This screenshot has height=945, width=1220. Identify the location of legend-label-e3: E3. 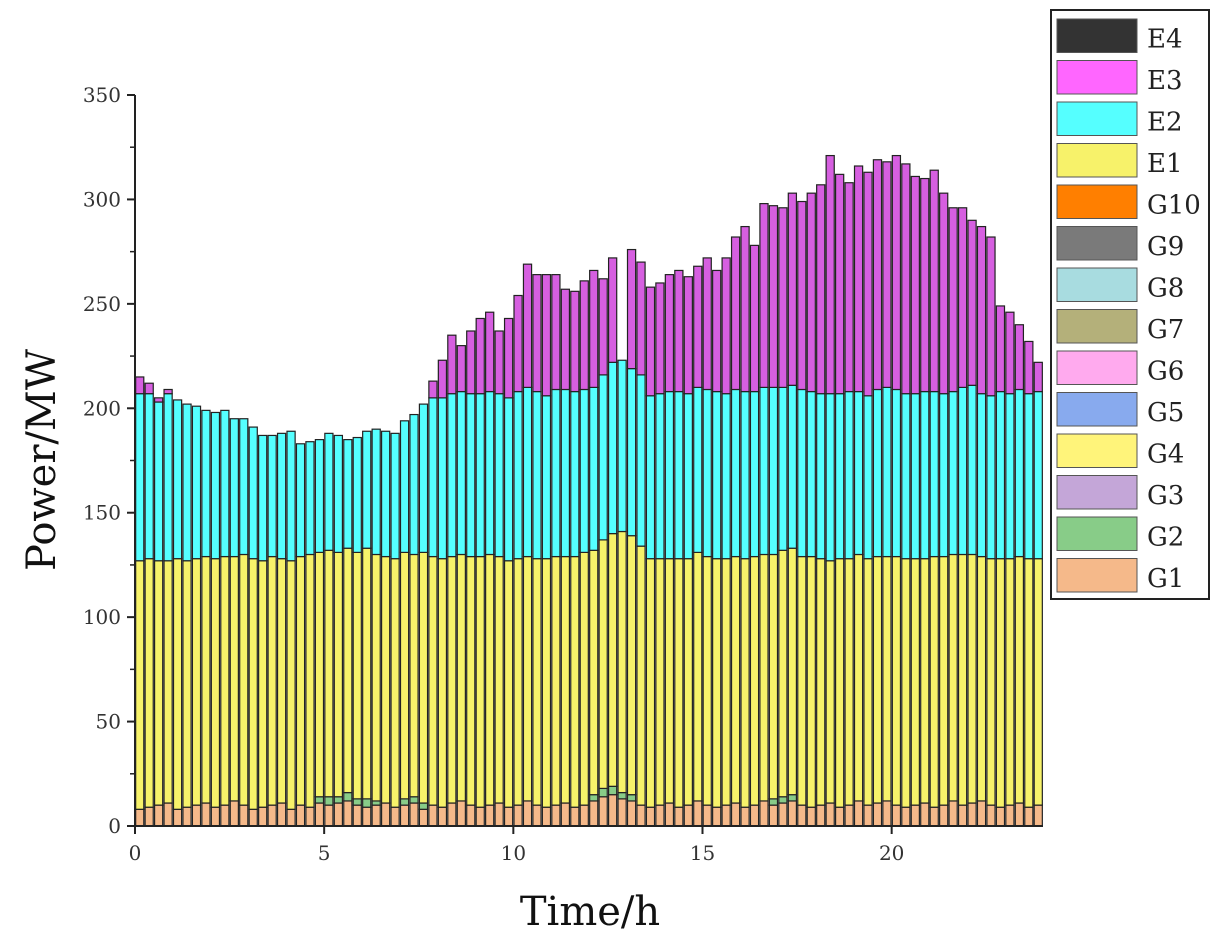
(1165, 81).